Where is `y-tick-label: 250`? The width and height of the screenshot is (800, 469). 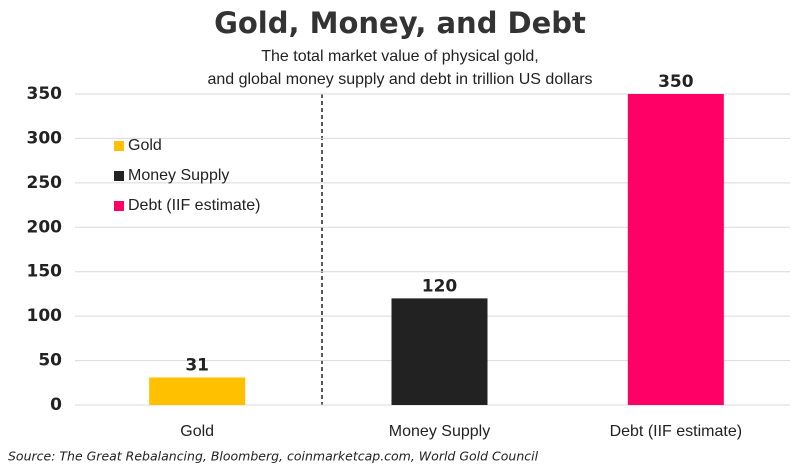 y-tick-label: 250 is located at coordinates (45, 183).